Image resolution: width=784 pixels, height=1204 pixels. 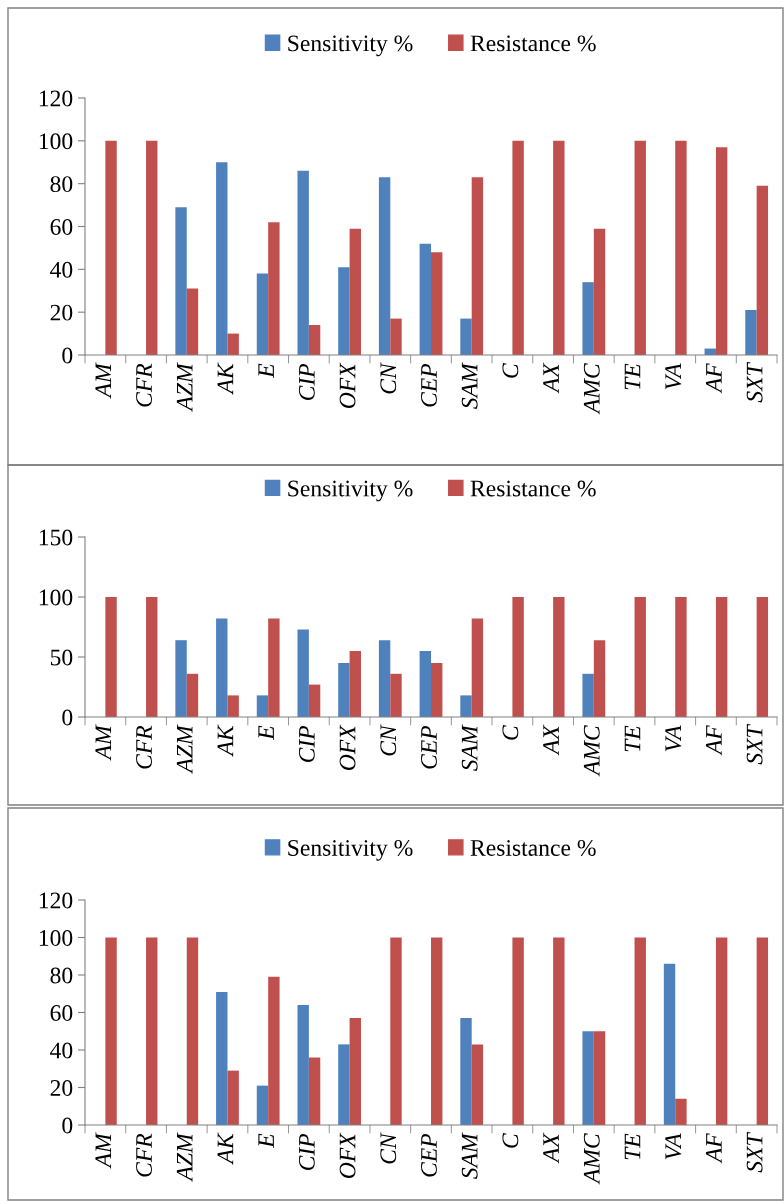 What do you see at coordinates (56, 537) in the screenshot?
I see `y-tick-label: 150` at bounding box center [56, 537].